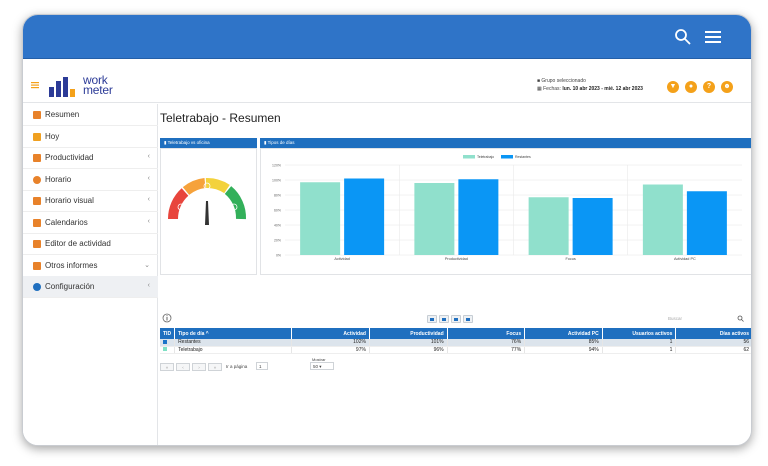 The image size is (768, 466). What do you see at coordinates (639, 333) in the screenshot?
I see `col-usuarios: Usuarios activos` at bounding box center [639, 333].